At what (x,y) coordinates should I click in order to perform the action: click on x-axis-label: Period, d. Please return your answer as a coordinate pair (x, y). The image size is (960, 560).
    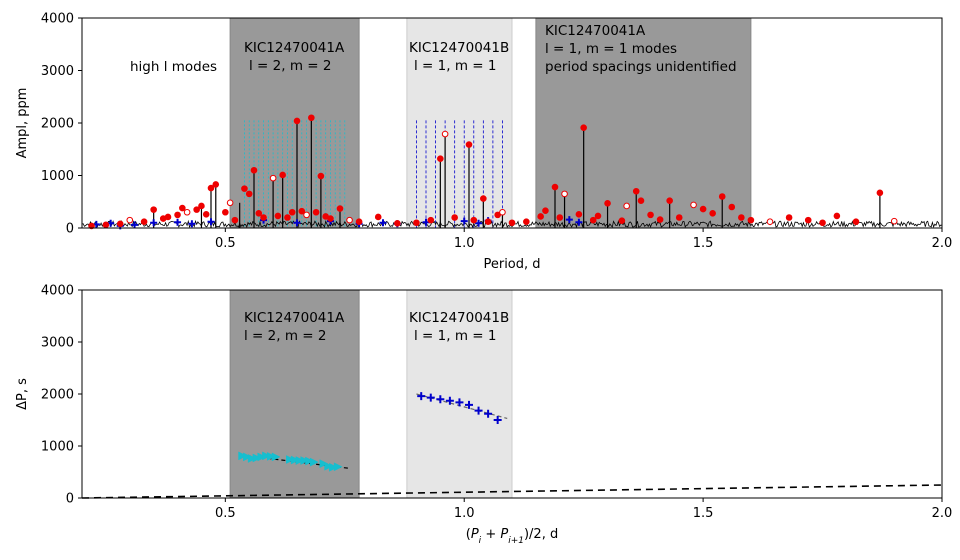
    Looking at the image, I should click on (511, 264).